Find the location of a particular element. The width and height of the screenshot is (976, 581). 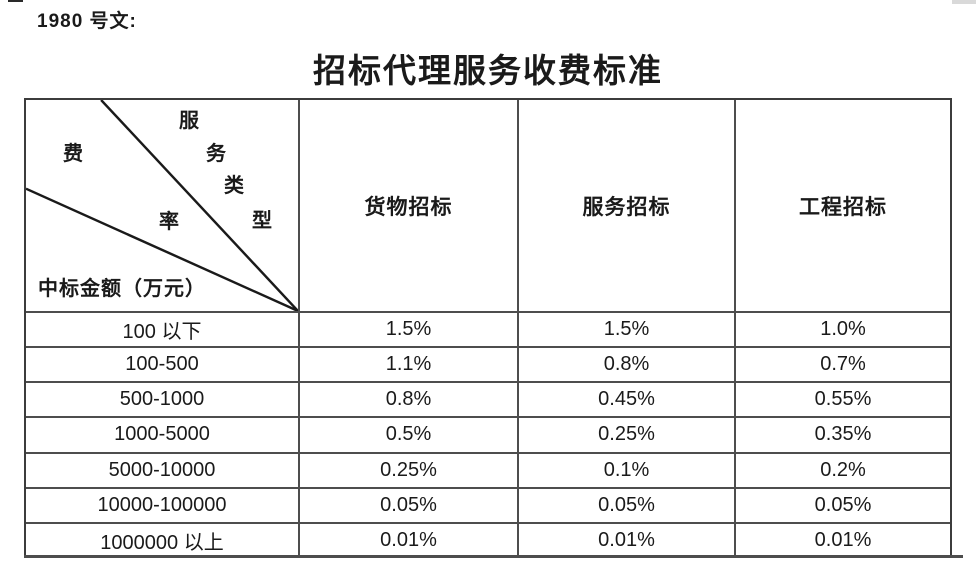

amount-range-cell: 1000-5000 is located at coordinates (162, 433).